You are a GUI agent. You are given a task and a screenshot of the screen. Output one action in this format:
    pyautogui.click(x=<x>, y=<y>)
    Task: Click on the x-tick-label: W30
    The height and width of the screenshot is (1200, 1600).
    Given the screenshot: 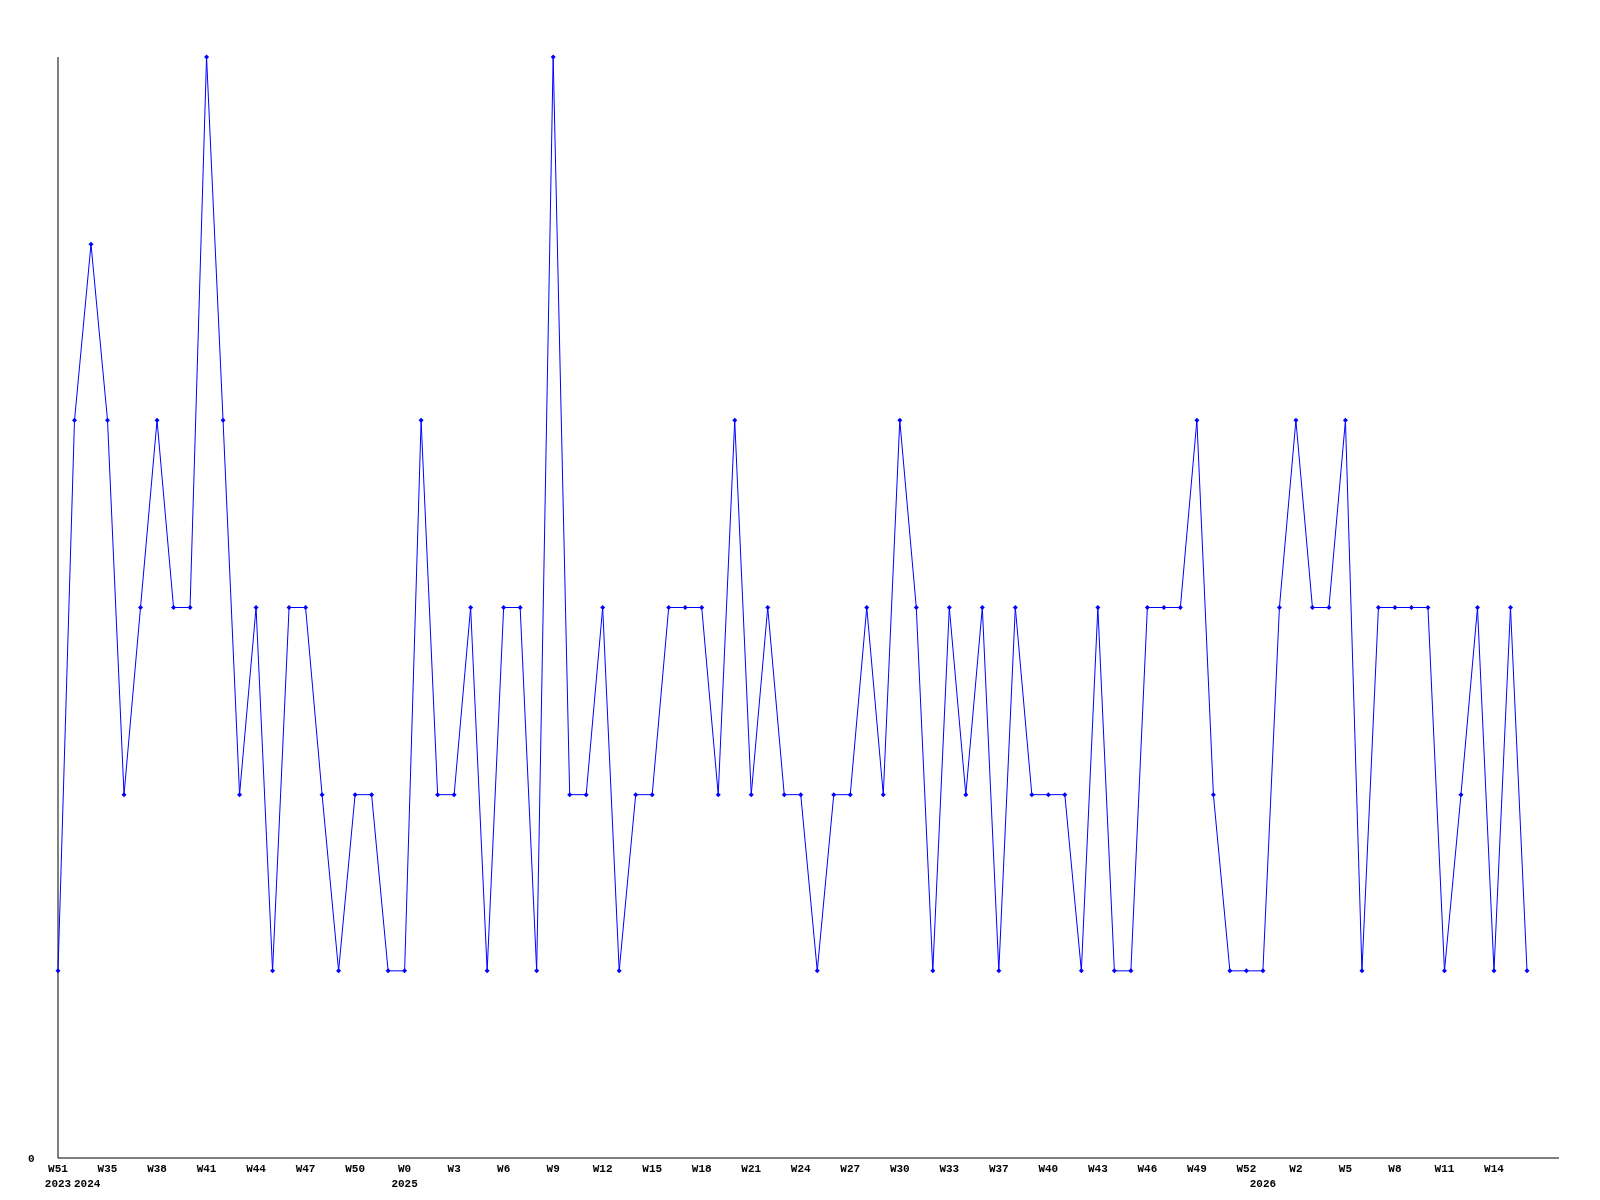 What is the action you would take?
    pyautogui.click(x=899, y=1169)
    